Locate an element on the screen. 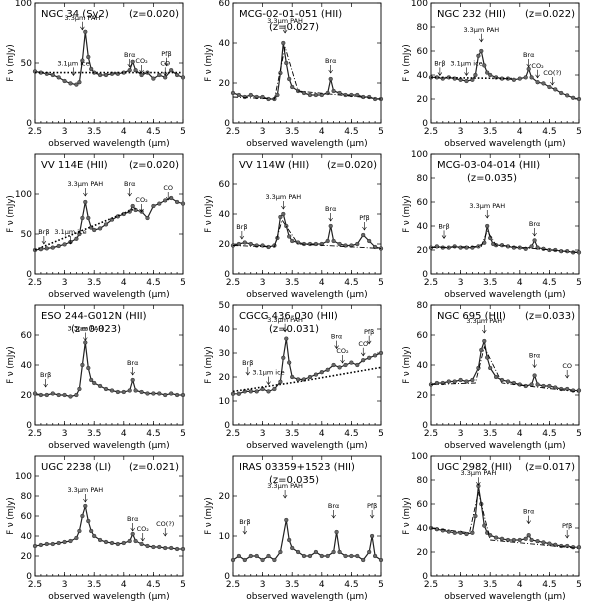 This screenshot has width=600, height=608. feature-label: 3.1μm ice is located at coordinates (70, 232).